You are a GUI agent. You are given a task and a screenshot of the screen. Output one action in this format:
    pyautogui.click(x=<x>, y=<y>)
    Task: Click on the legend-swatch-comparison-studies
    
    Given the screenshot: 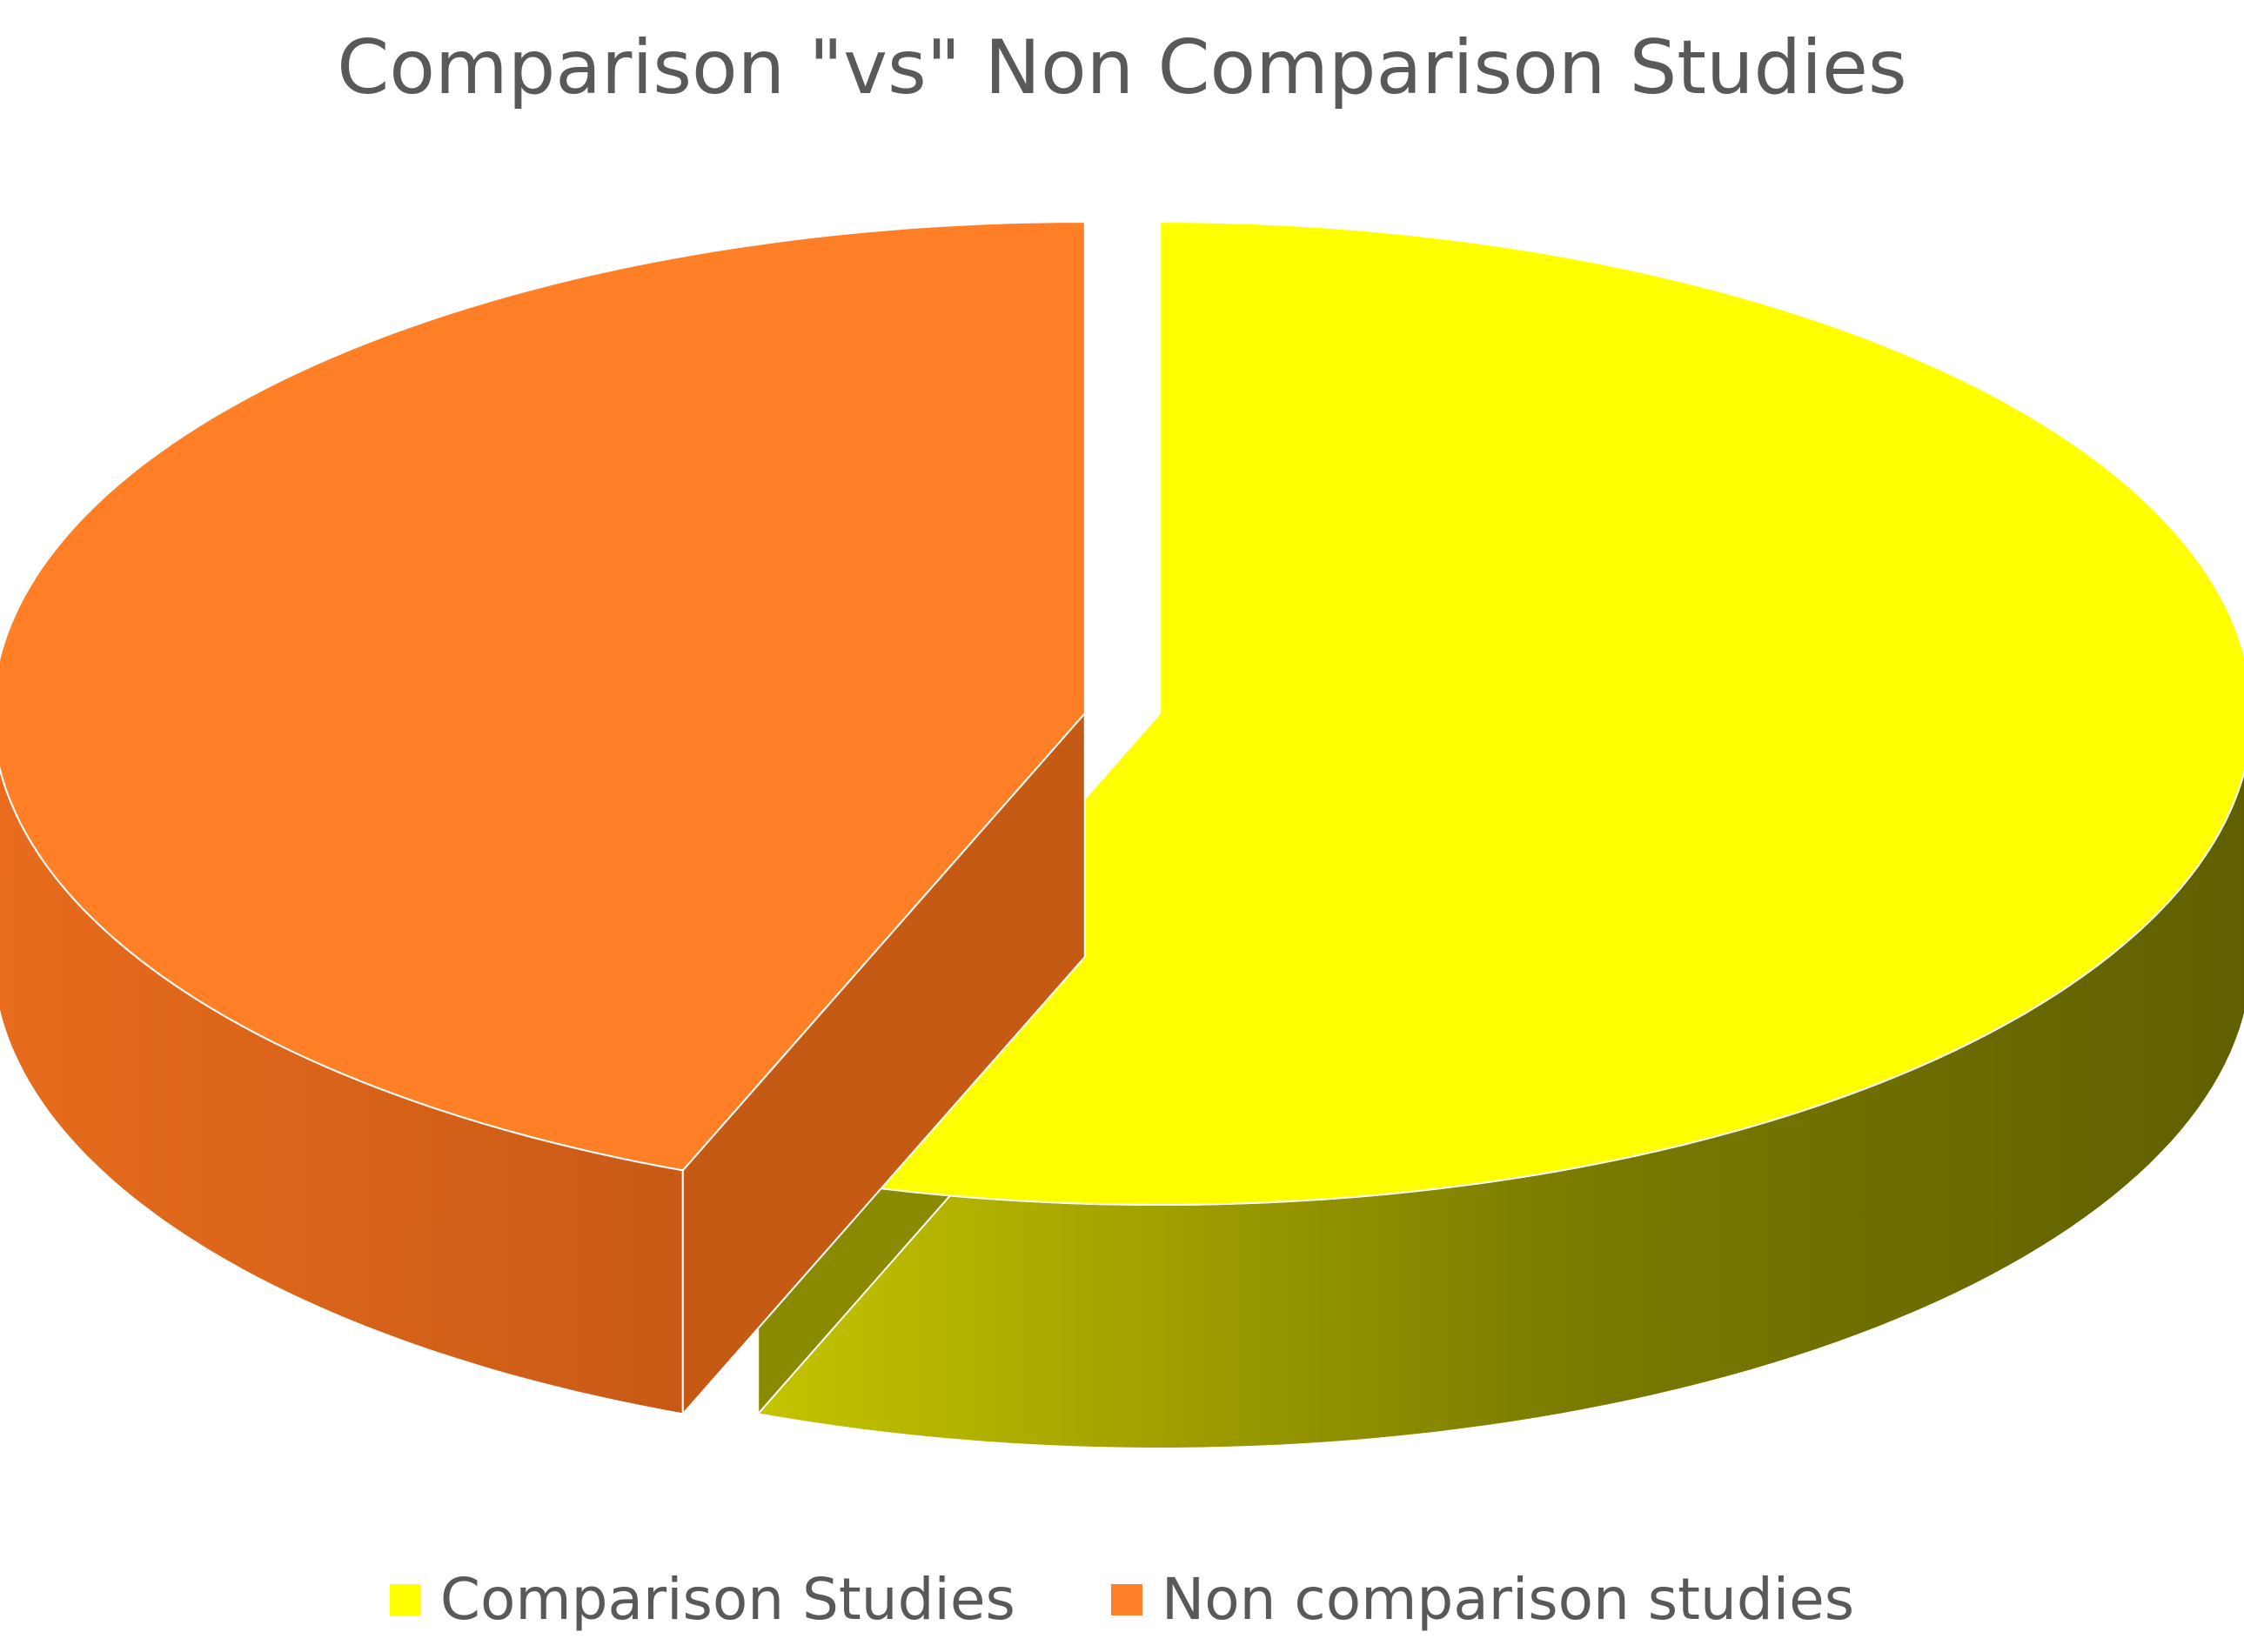 What is the action you would take?
    pyautogui.click(x=405, y=1599)
    